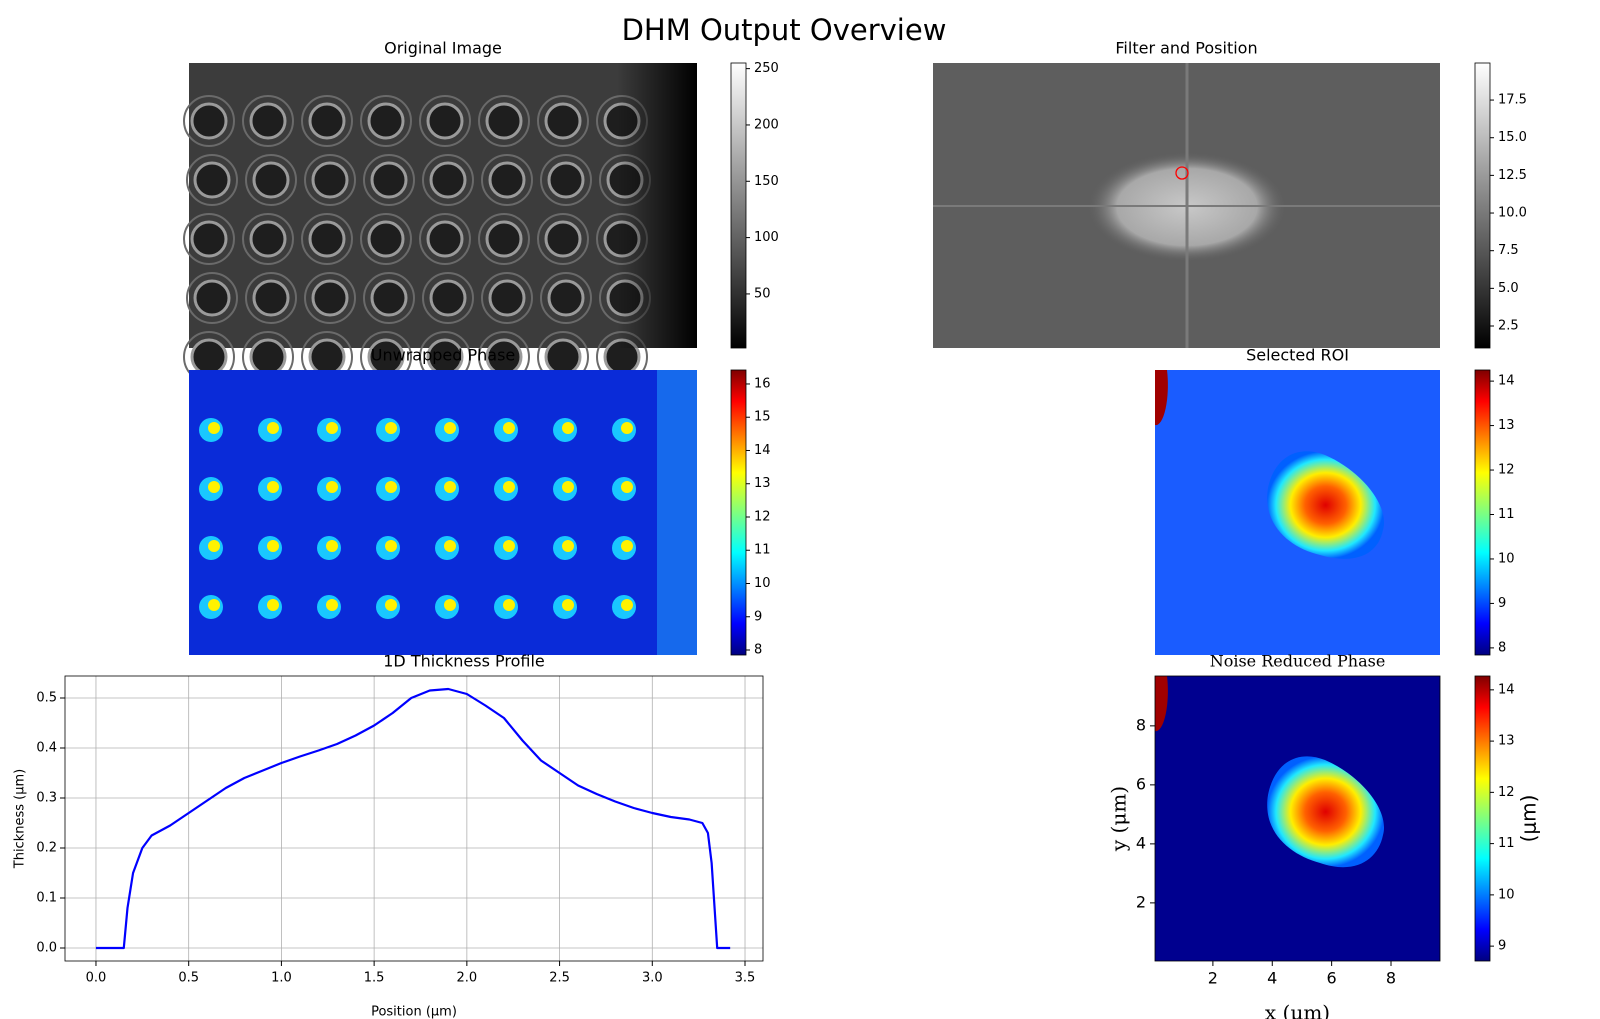  Describe the element at coordinates (46, 948) in the screenshot. I see `y-tick-label: 0.0` at that location.